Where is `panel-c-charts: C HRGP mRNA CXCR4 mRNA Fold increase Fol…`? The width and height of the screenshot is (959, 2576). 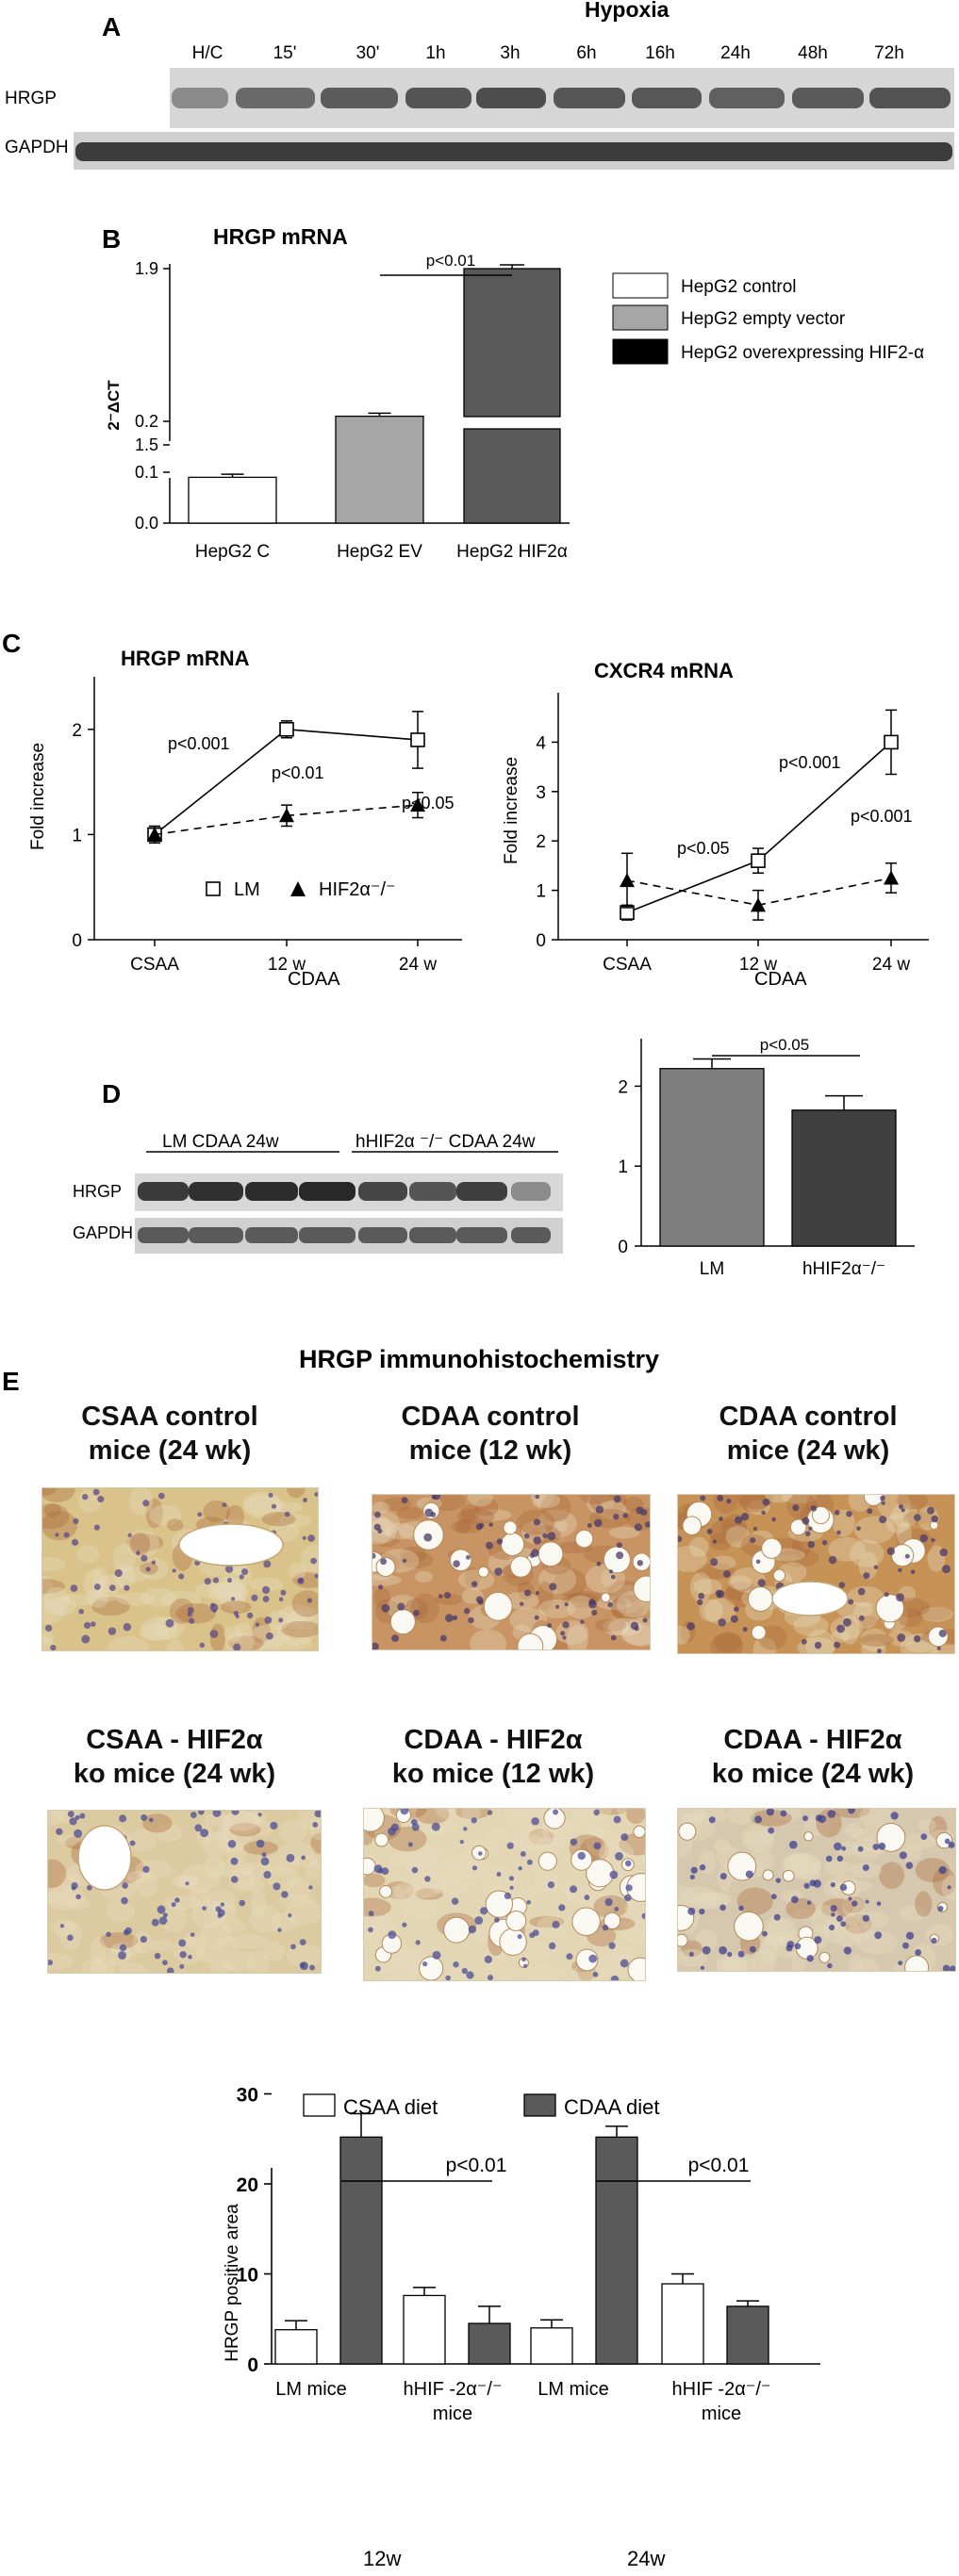 panel-c-charts: C HRGP mRNA CXCR4 mRNA Fold increase Fol… is located at coordinates (465, 809).